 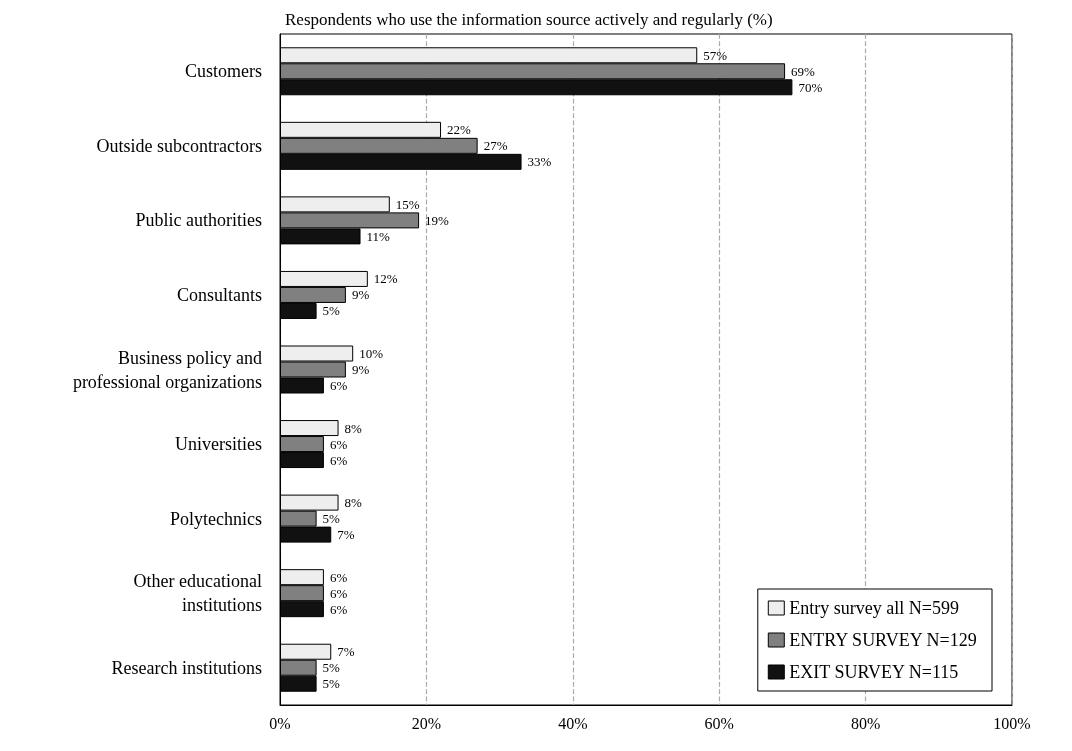 What do you see at coordinates (378, 236) in the screenshot?
I see `data-label: 11%` at bounding box center [378, 236].